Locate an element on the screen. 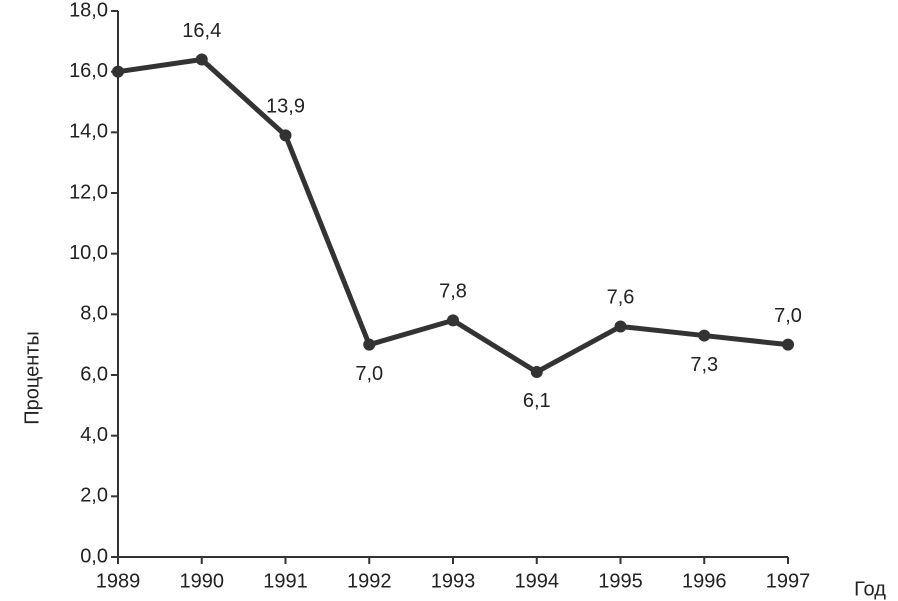 The image size is (898, 601). data-label: 6,1 is located at coordinates (537, 401).